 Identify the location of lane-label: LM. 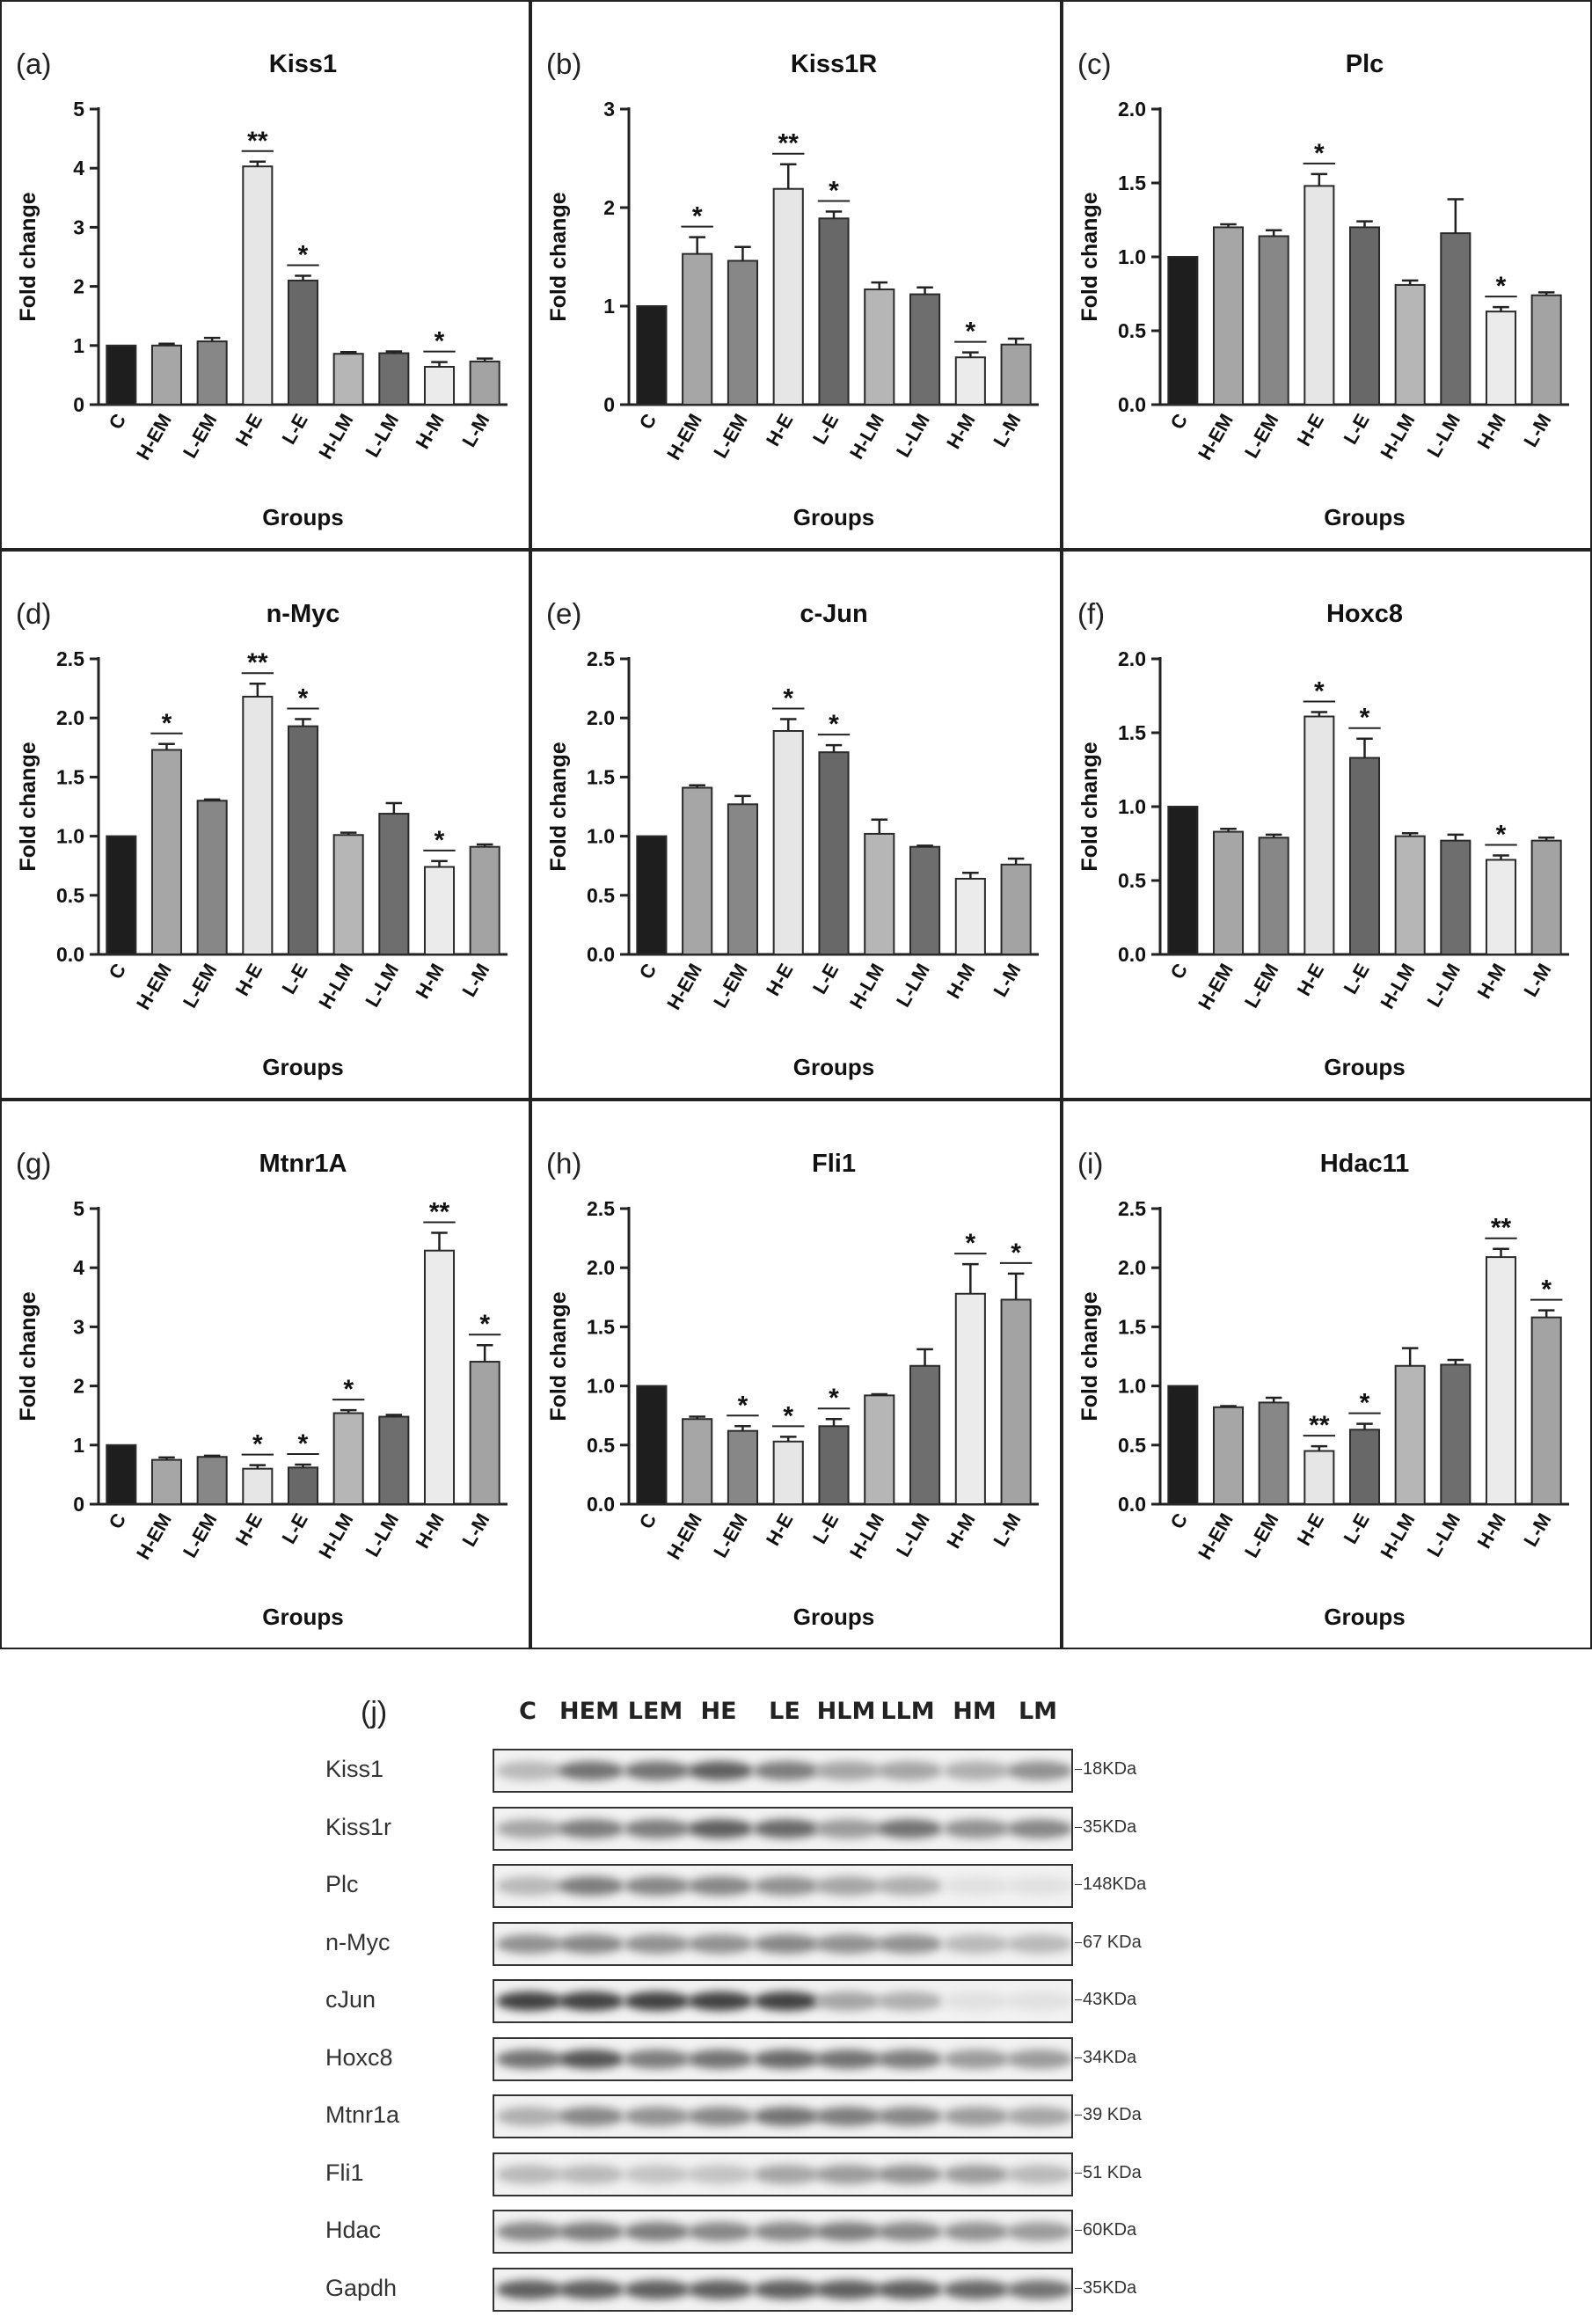
(1038, 1712).